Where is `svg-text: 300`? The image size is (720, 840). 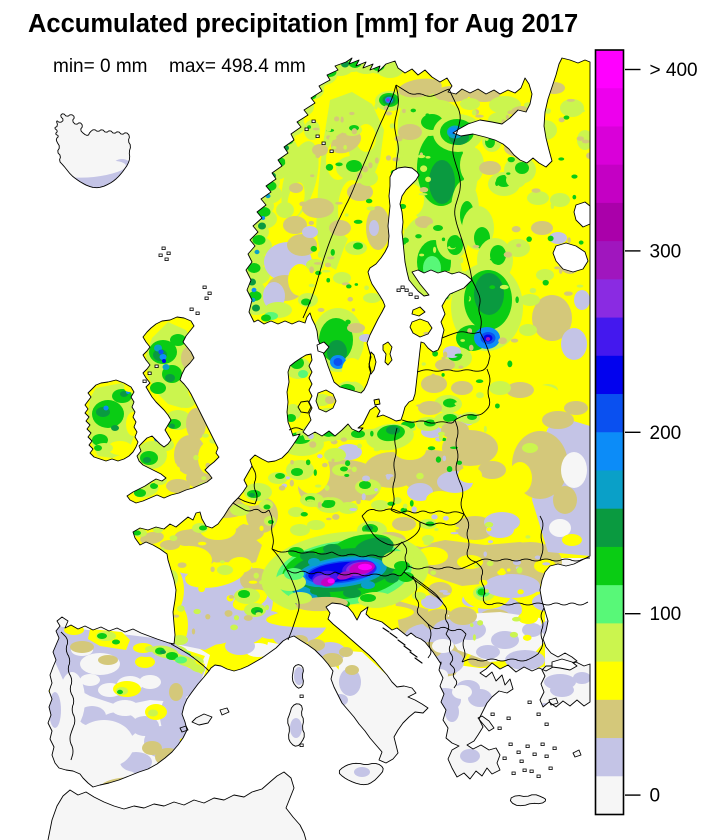 svg-text: 300 is located at coordinates (666, 251).